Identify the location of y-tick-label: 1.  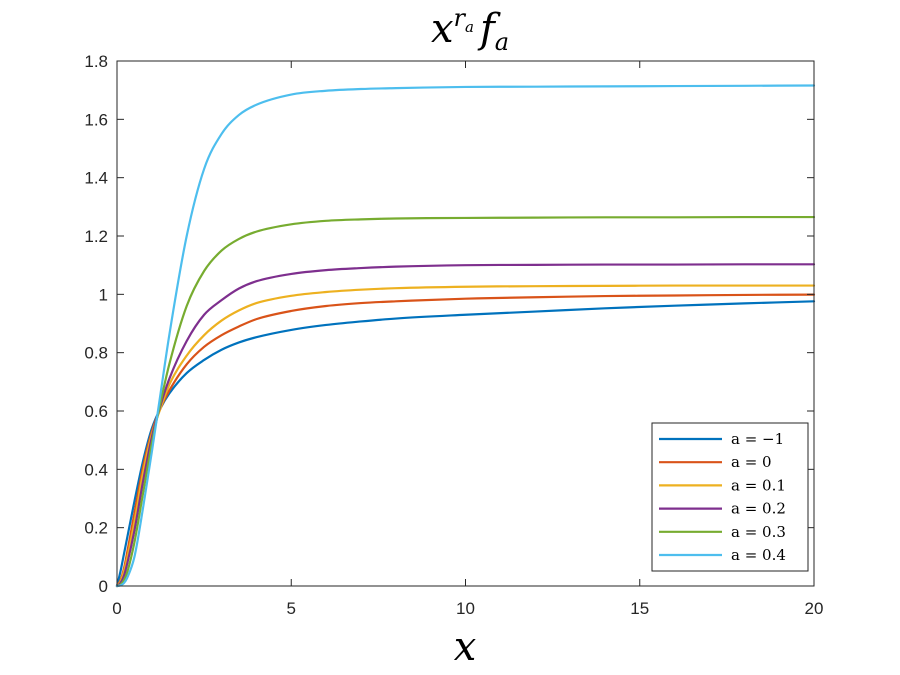
(103, 294).